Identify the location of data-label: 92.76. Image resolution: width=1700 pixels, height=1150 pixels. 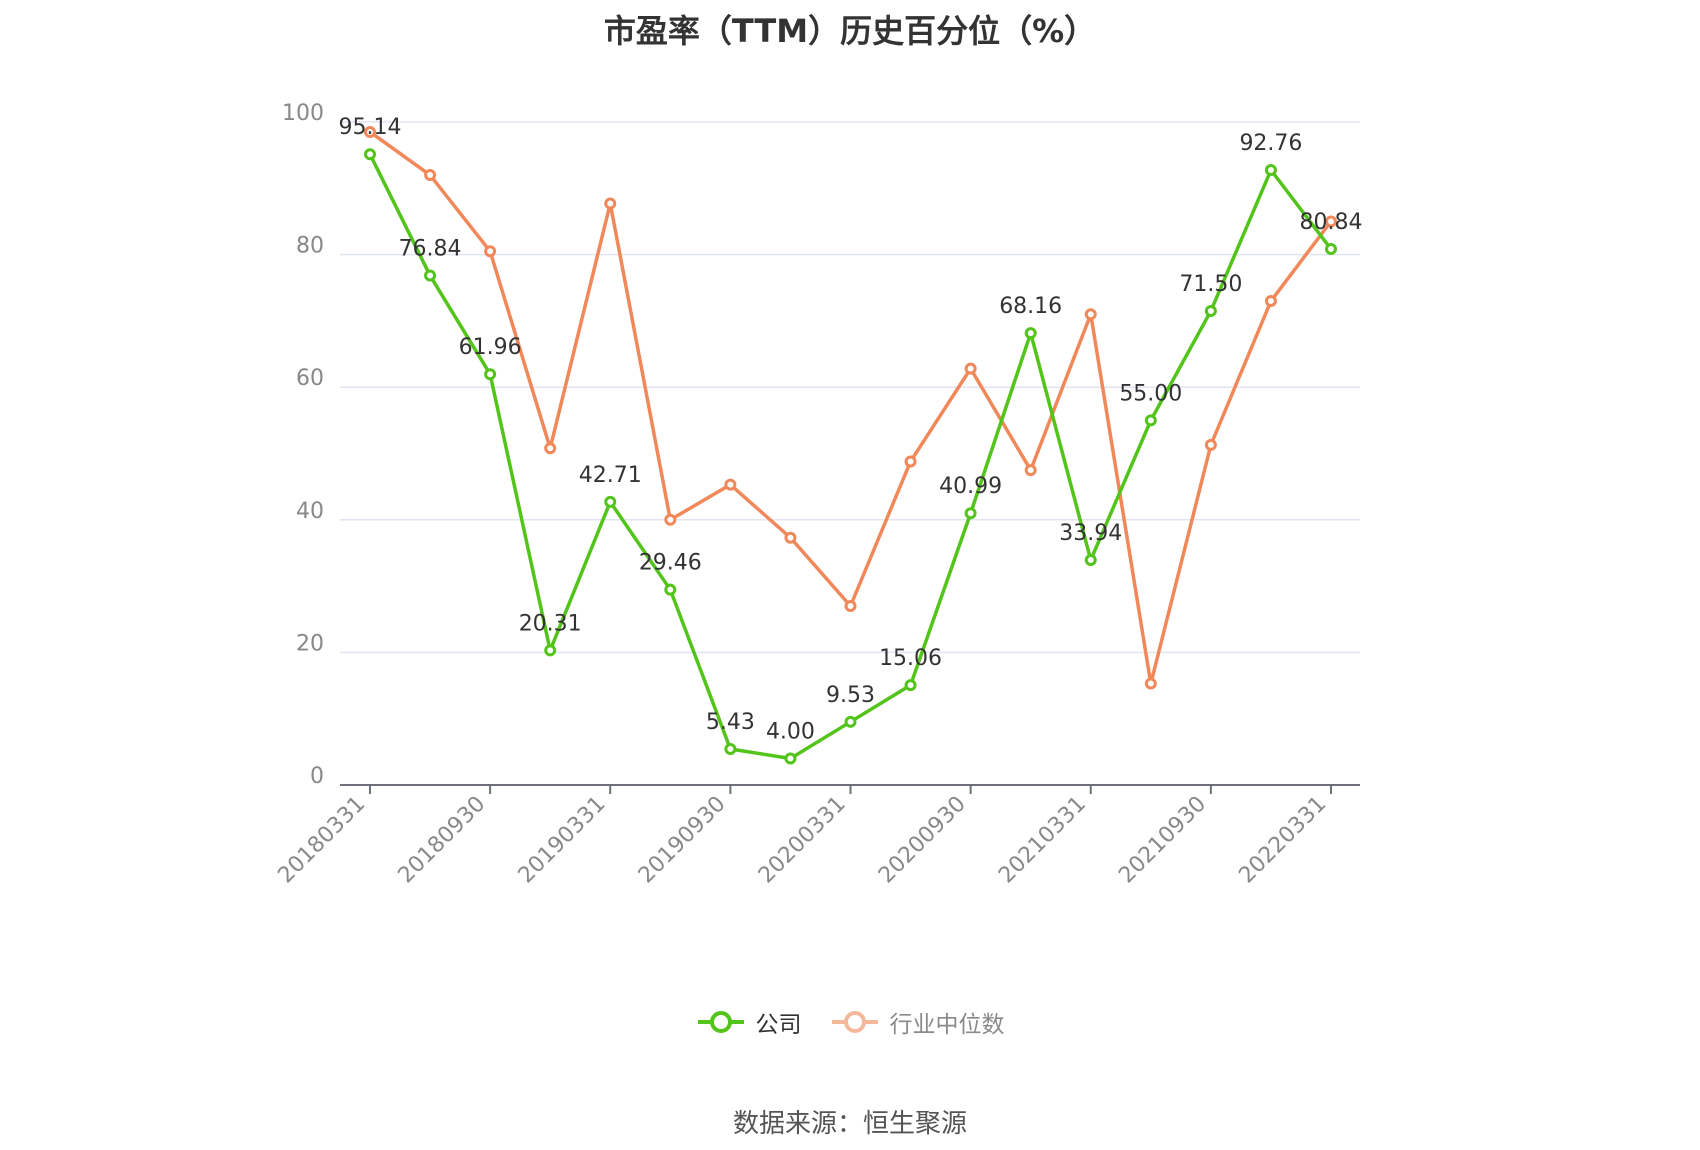
(1270, 143).